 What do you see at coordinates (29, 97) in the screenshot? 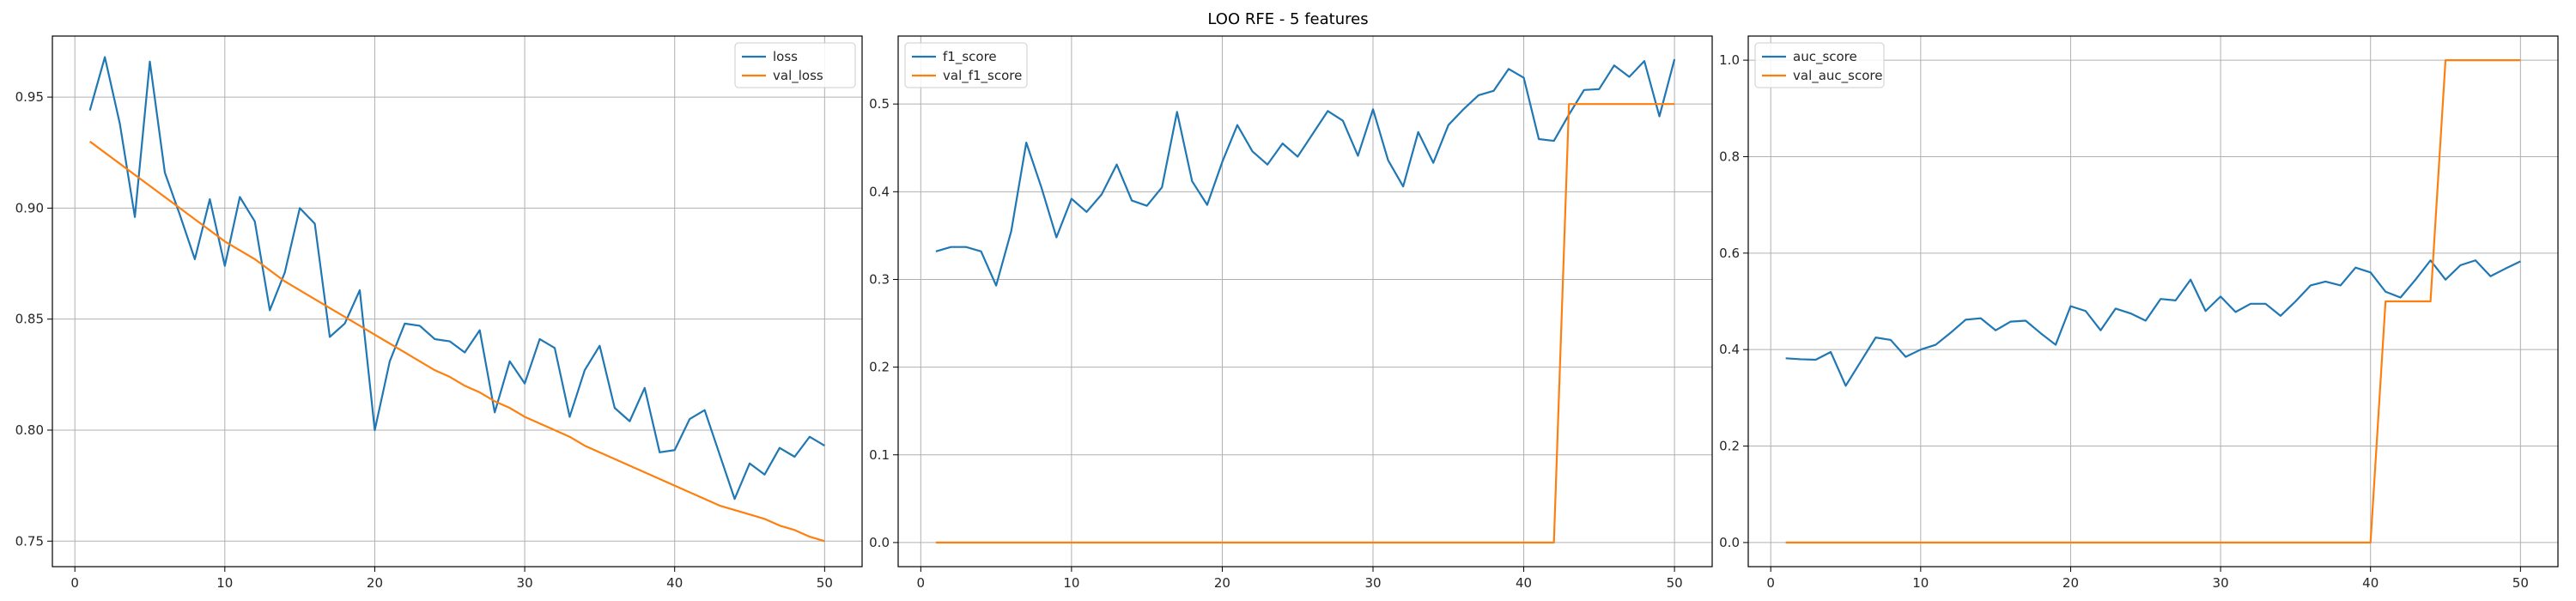
I see `y-tick-label: 0.95` at bounding box center [29, 97].